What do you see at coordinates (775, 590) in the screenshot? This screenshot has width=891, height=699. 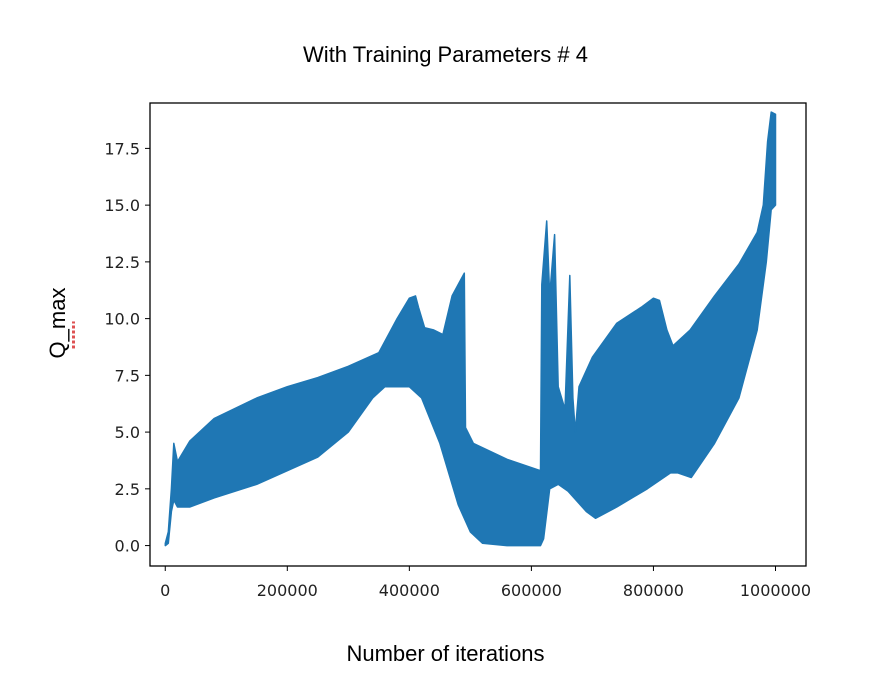 I see `x-tick-label: 1000000` at bounding box center [775, 590].